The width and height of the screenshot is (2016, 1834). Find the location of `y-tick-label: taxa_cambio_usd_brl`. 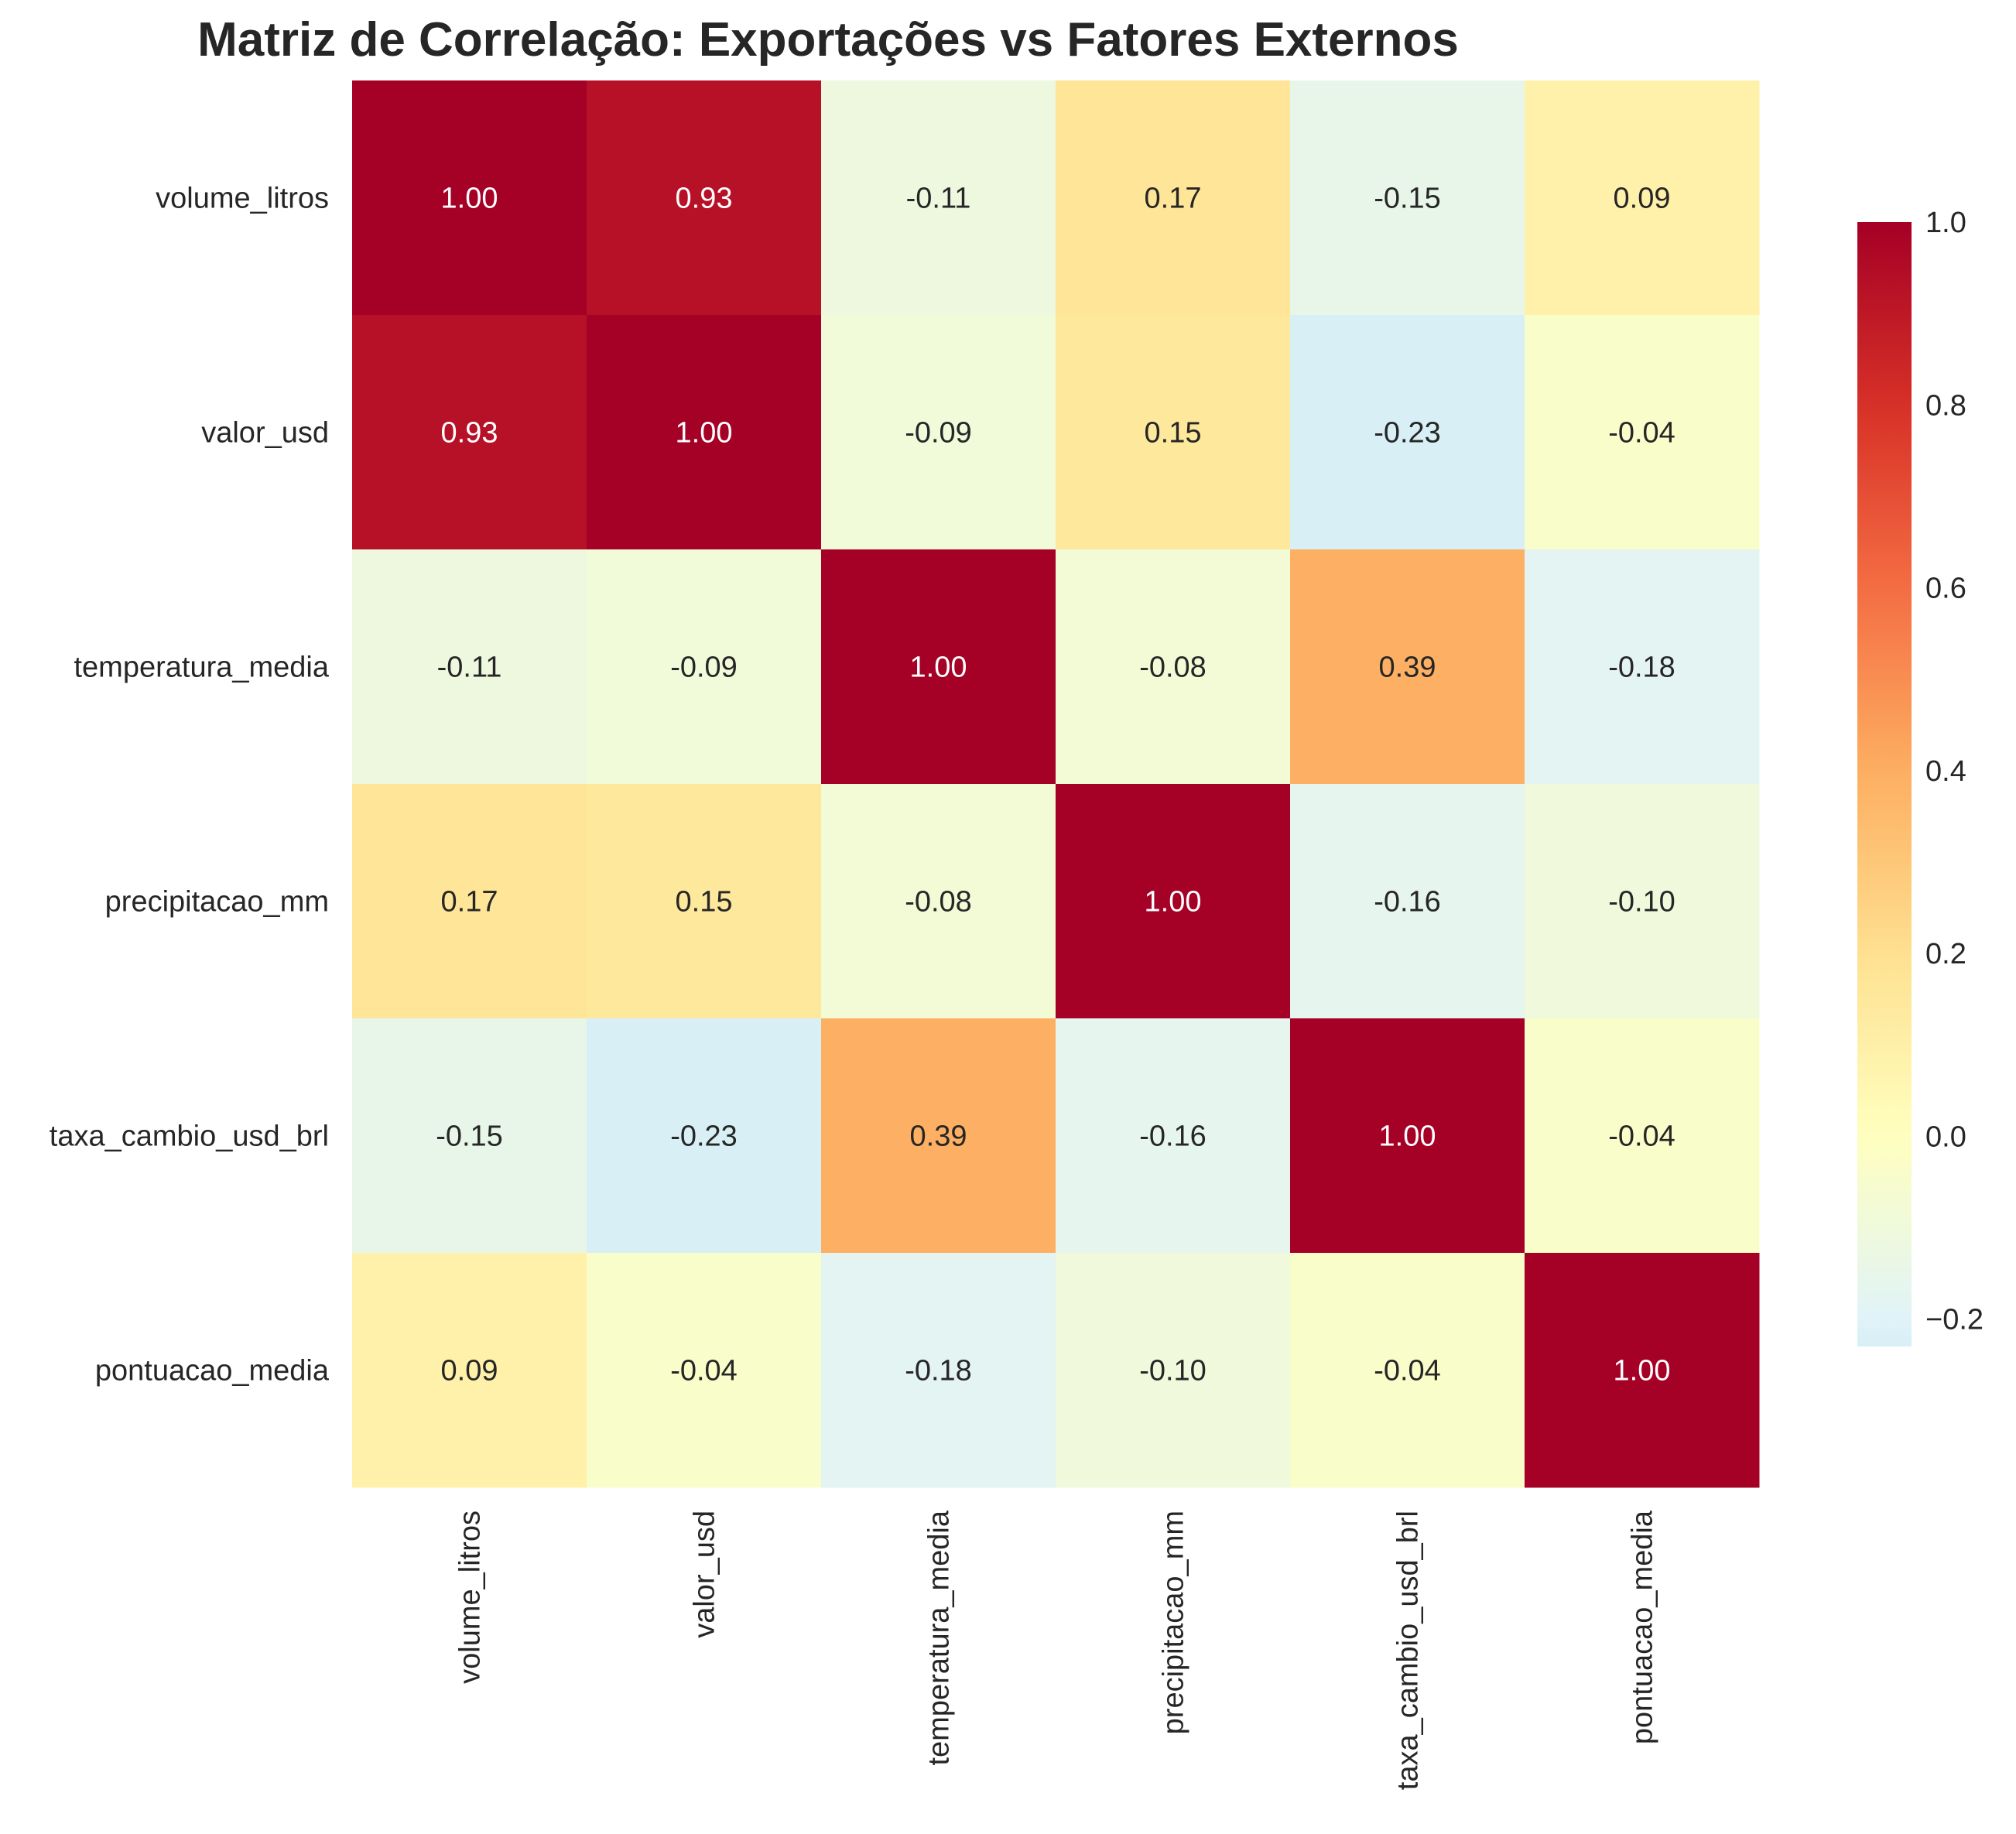

y-tick-label: taxa_cambio_usd_brl is located at coordinates (189, 1137).